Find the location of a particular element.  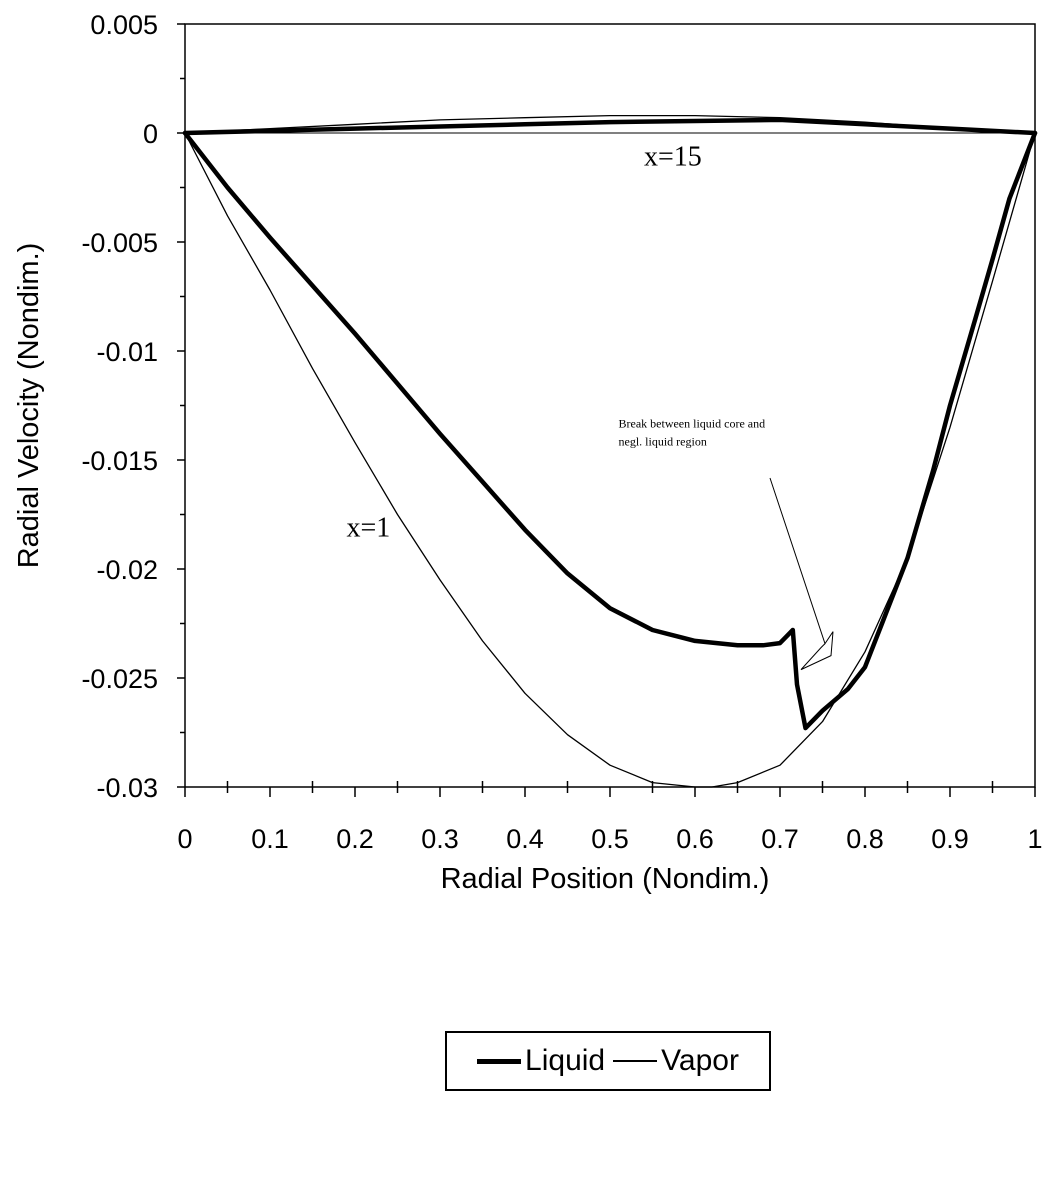

annotation-arrow is located at coordinates (801, 574).